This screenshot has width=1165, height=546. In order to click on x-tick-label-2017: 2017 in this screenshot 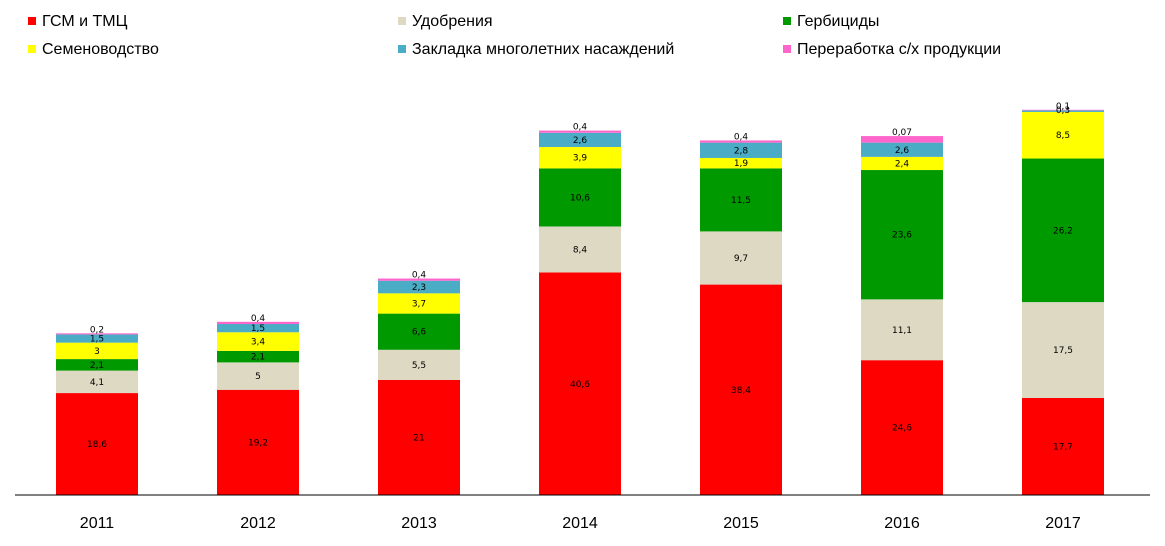, I will do `click(1063, 523)`.